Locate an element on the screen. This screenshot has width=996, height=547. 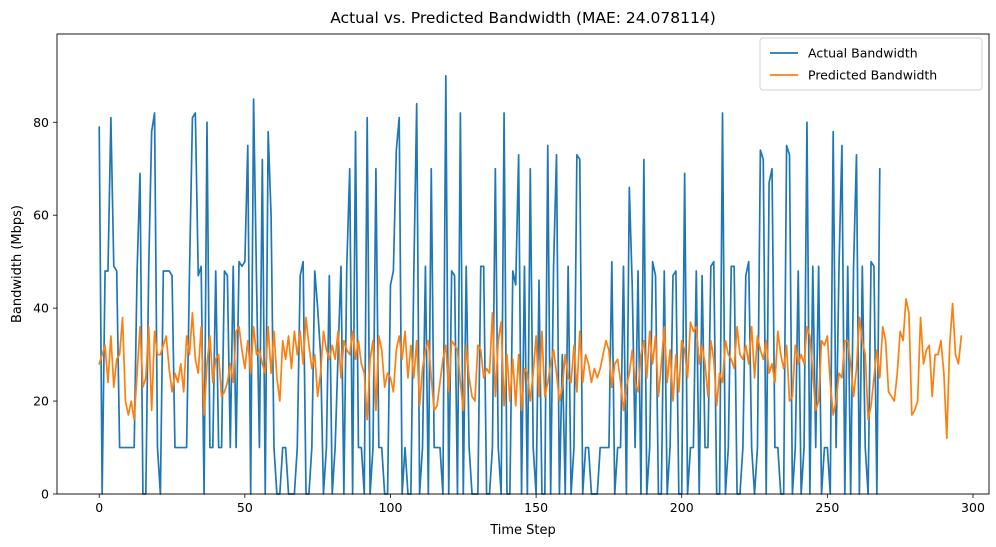
x-tick-label: 100 is located at coordinates (391, 507).